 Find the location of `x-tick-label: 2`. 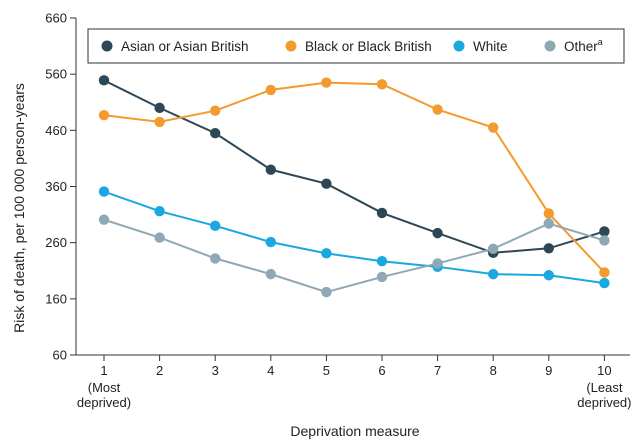

x-tick-label: 2 is located at coordinates (159, 370).